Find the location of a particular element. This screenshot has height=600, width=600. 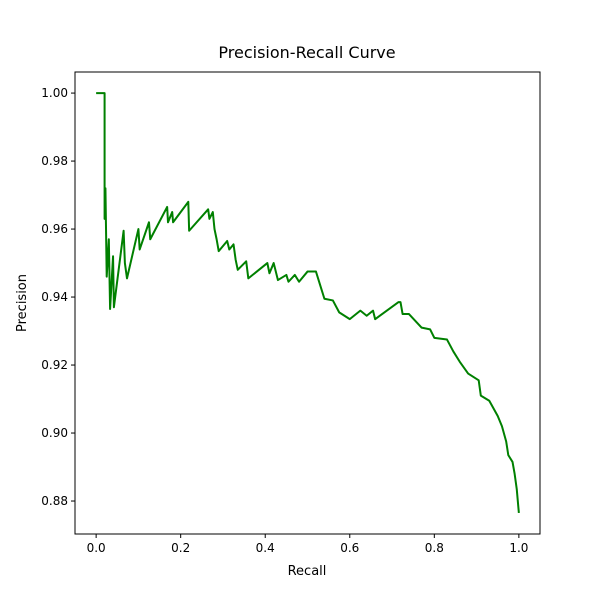

x-tick-label: 0.2 is located at coordinates (180, 548).